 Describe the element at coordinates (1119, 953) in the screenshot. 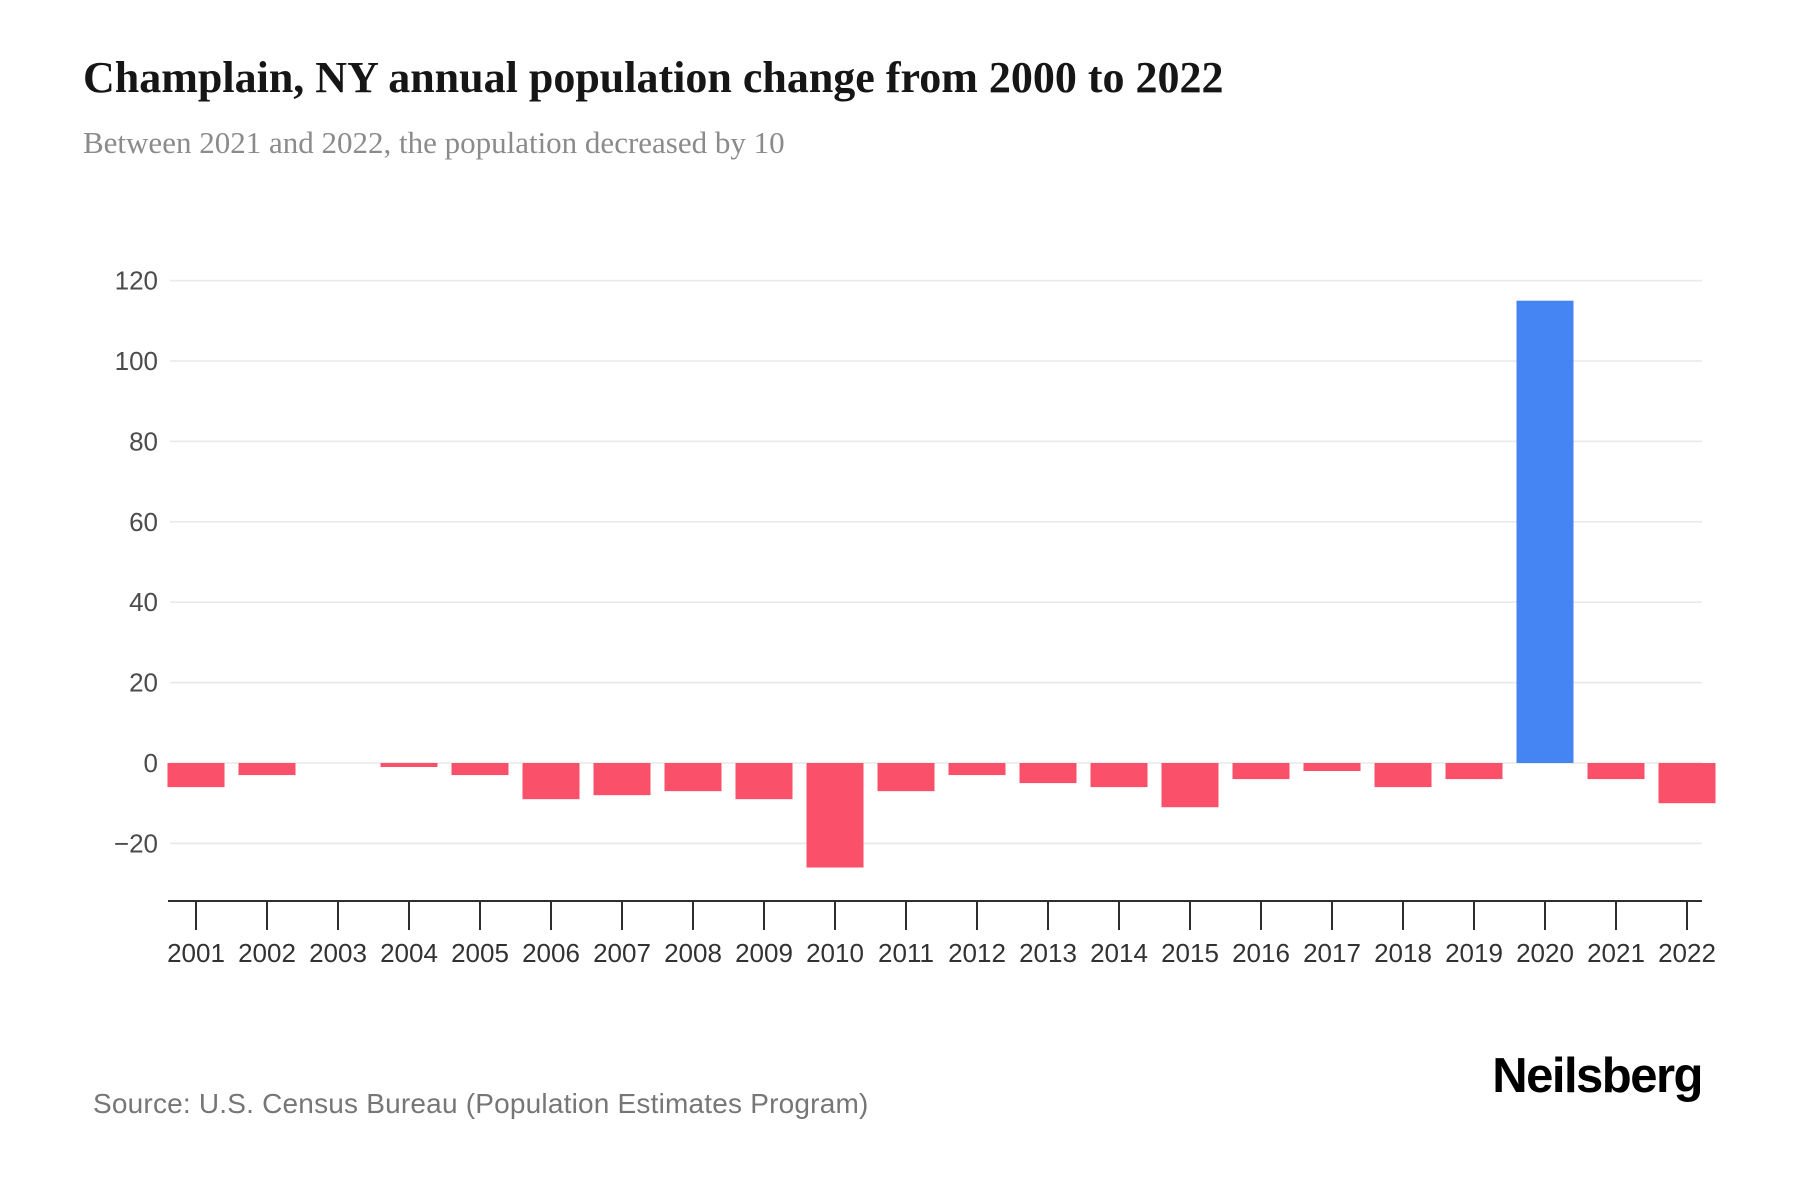

I see `x-tick-label: 2014` at that location.